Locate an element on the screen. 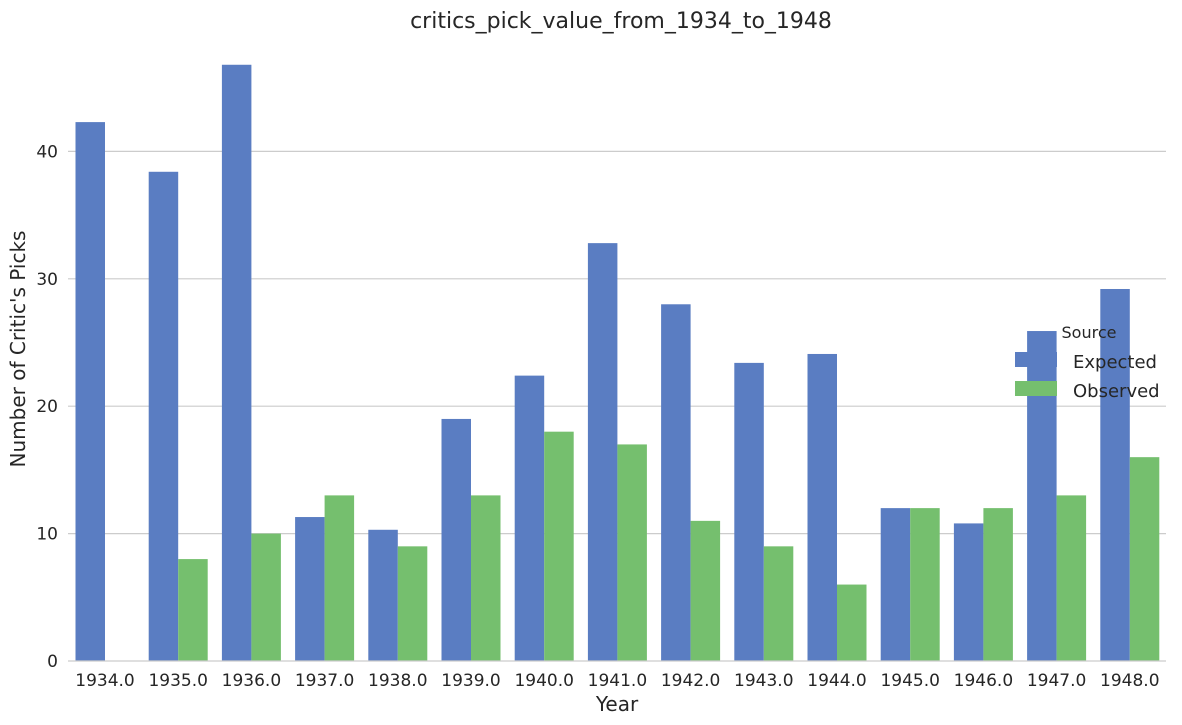 Image resolution: width=1182 pixels, height=725 pixels. y-tick-labels: 0 10 20 30 40 is located at coordinates (47, 407).